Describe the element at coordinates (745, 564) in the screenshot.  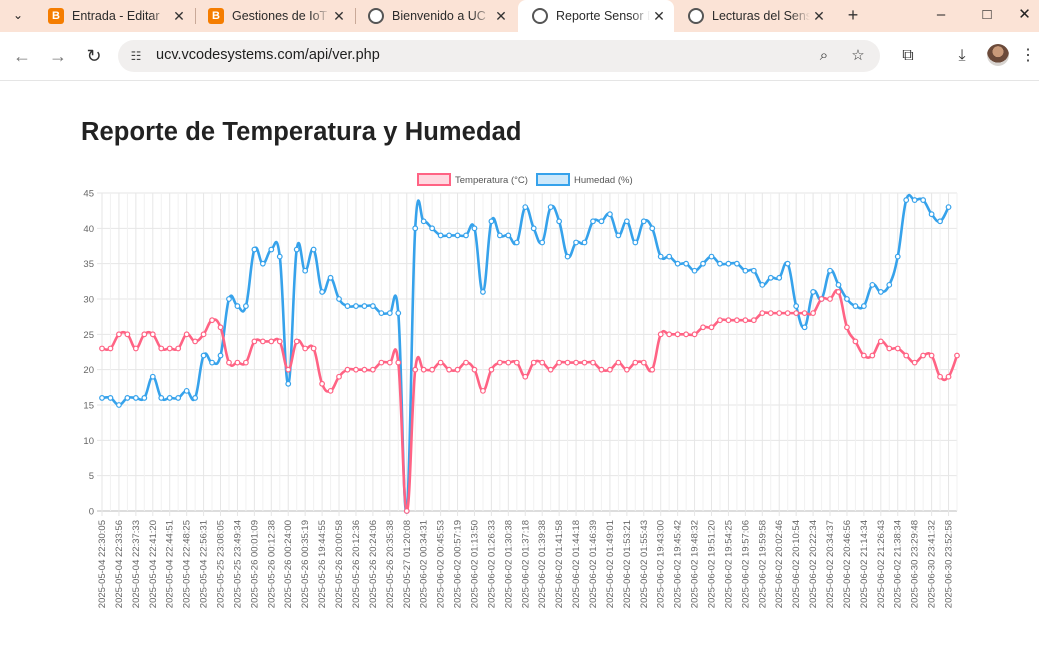
I see `x-tick-label: 2025-06-02 19:57:06` at that location.